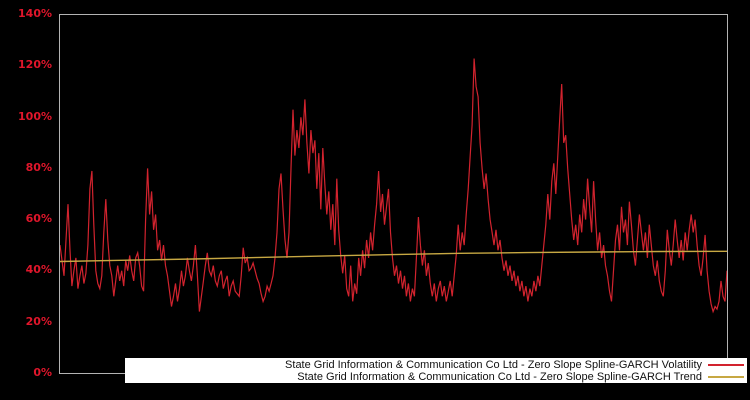 The width and height of the screenshot is (750, 400). Describe the element at coordinates (38, 219) in the screenshot. I see `y-tick-label: 60%` at that location.